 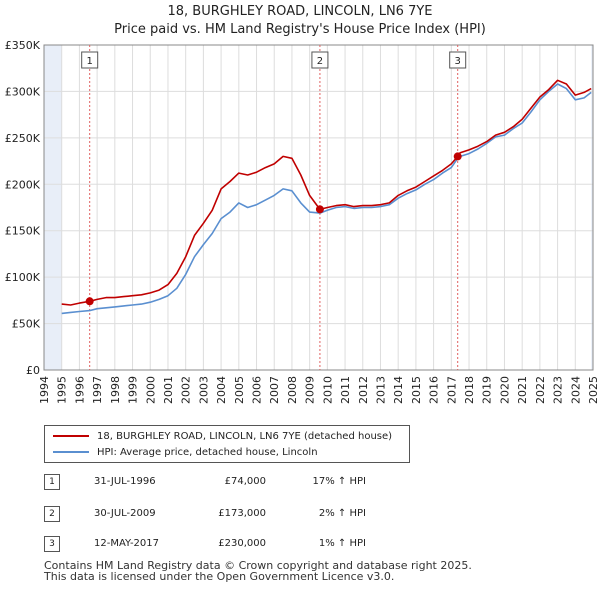 I want to click on x-tick-label: 2001, so click(x=168, y=390).